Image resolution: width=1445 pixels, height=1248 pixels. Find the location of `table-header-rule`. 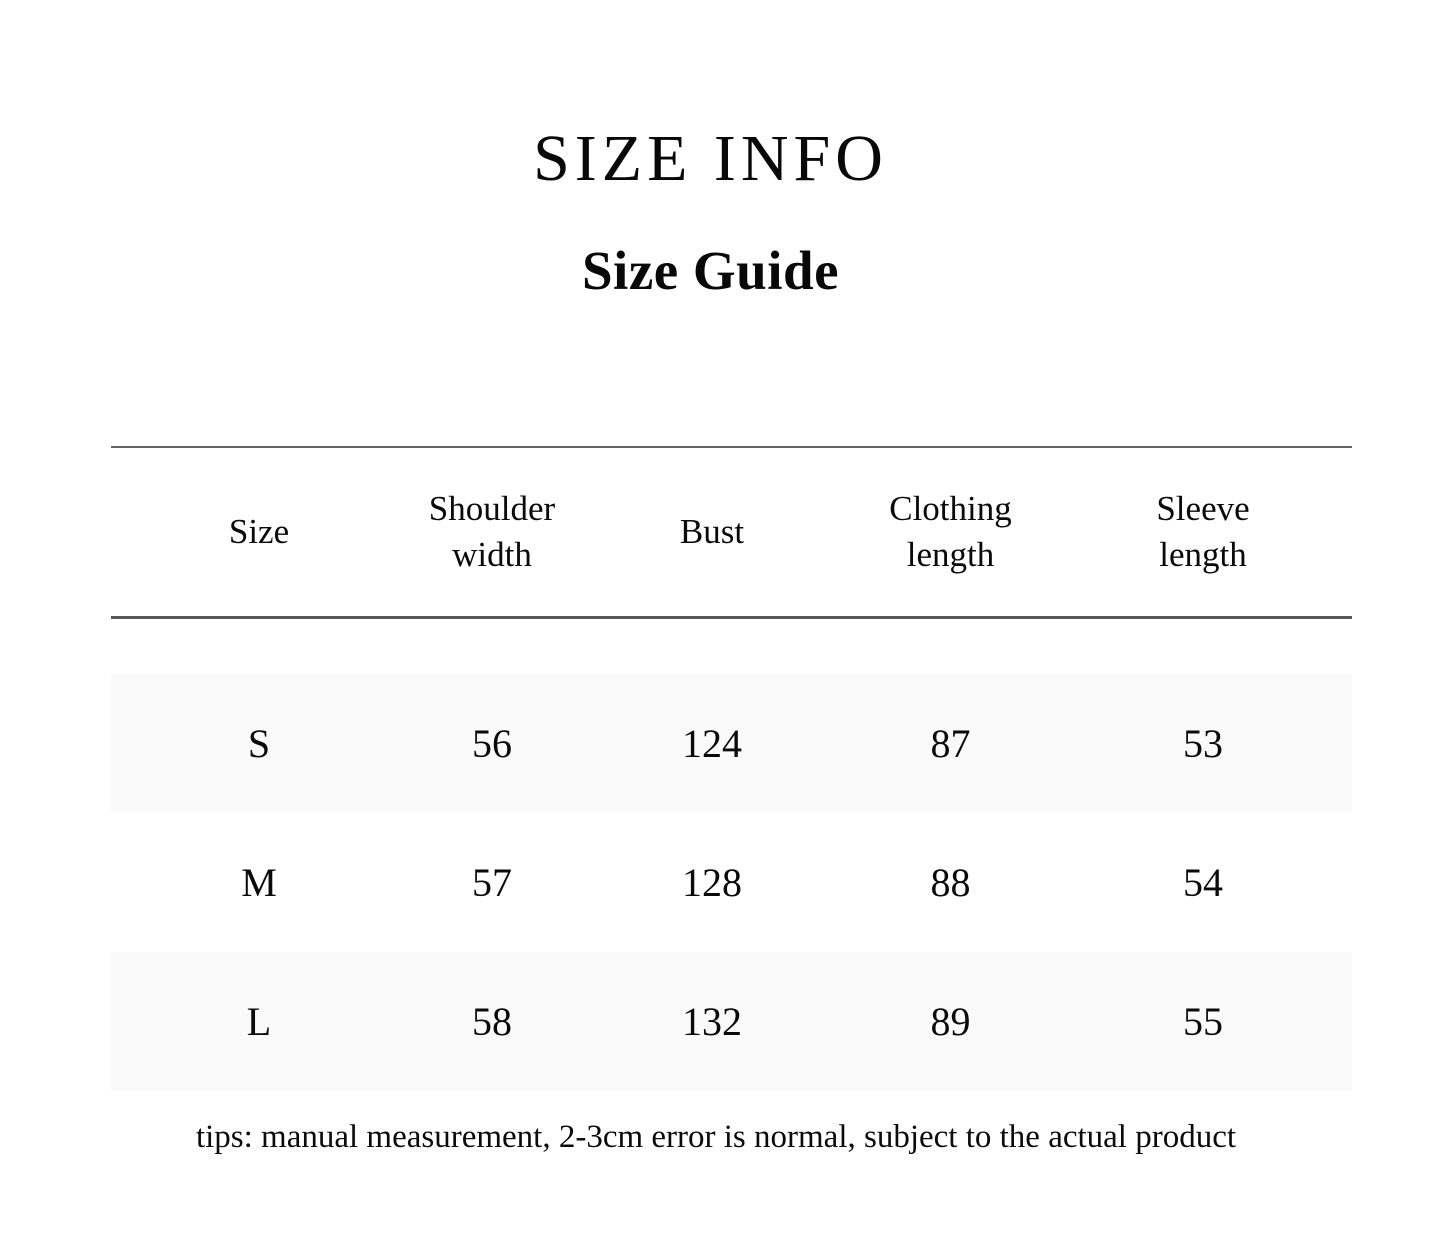

table-header-rule is located at coordinates (731, 617).